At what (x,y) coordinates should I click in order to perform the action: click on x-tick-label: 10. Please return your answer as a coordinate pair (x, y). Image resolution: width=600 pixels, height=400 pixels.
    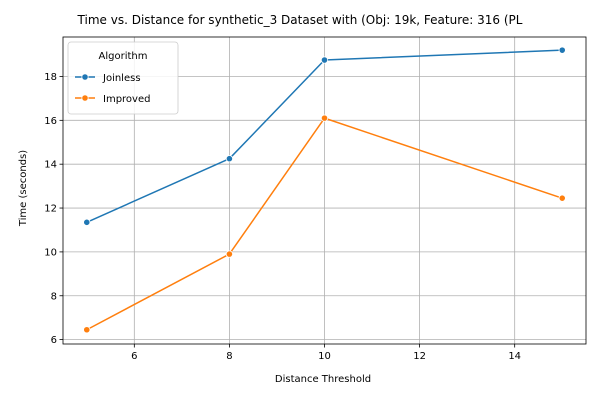
    Looking at the image, I should click on (324, 356).